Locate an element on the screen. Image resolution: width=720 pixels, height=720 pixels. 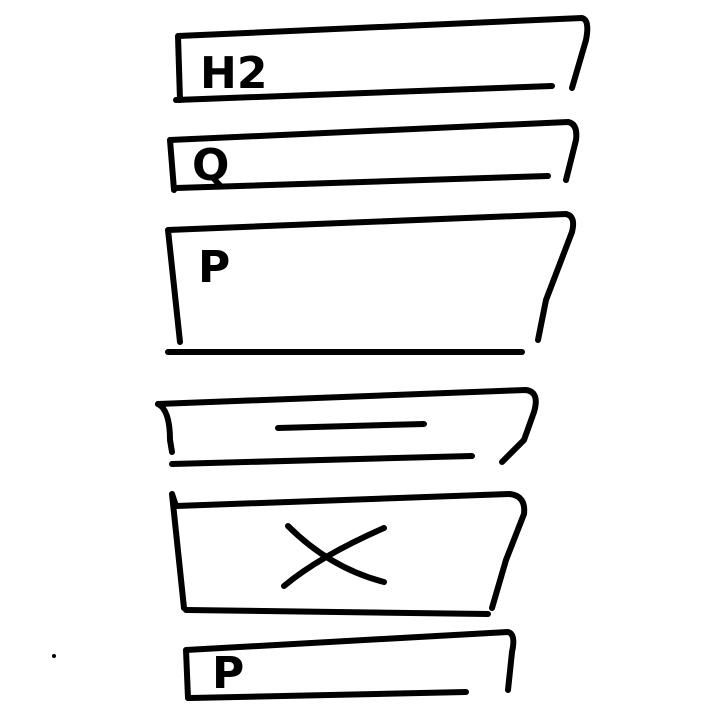
question-block-label: Q is located at coordinates (210, 165).